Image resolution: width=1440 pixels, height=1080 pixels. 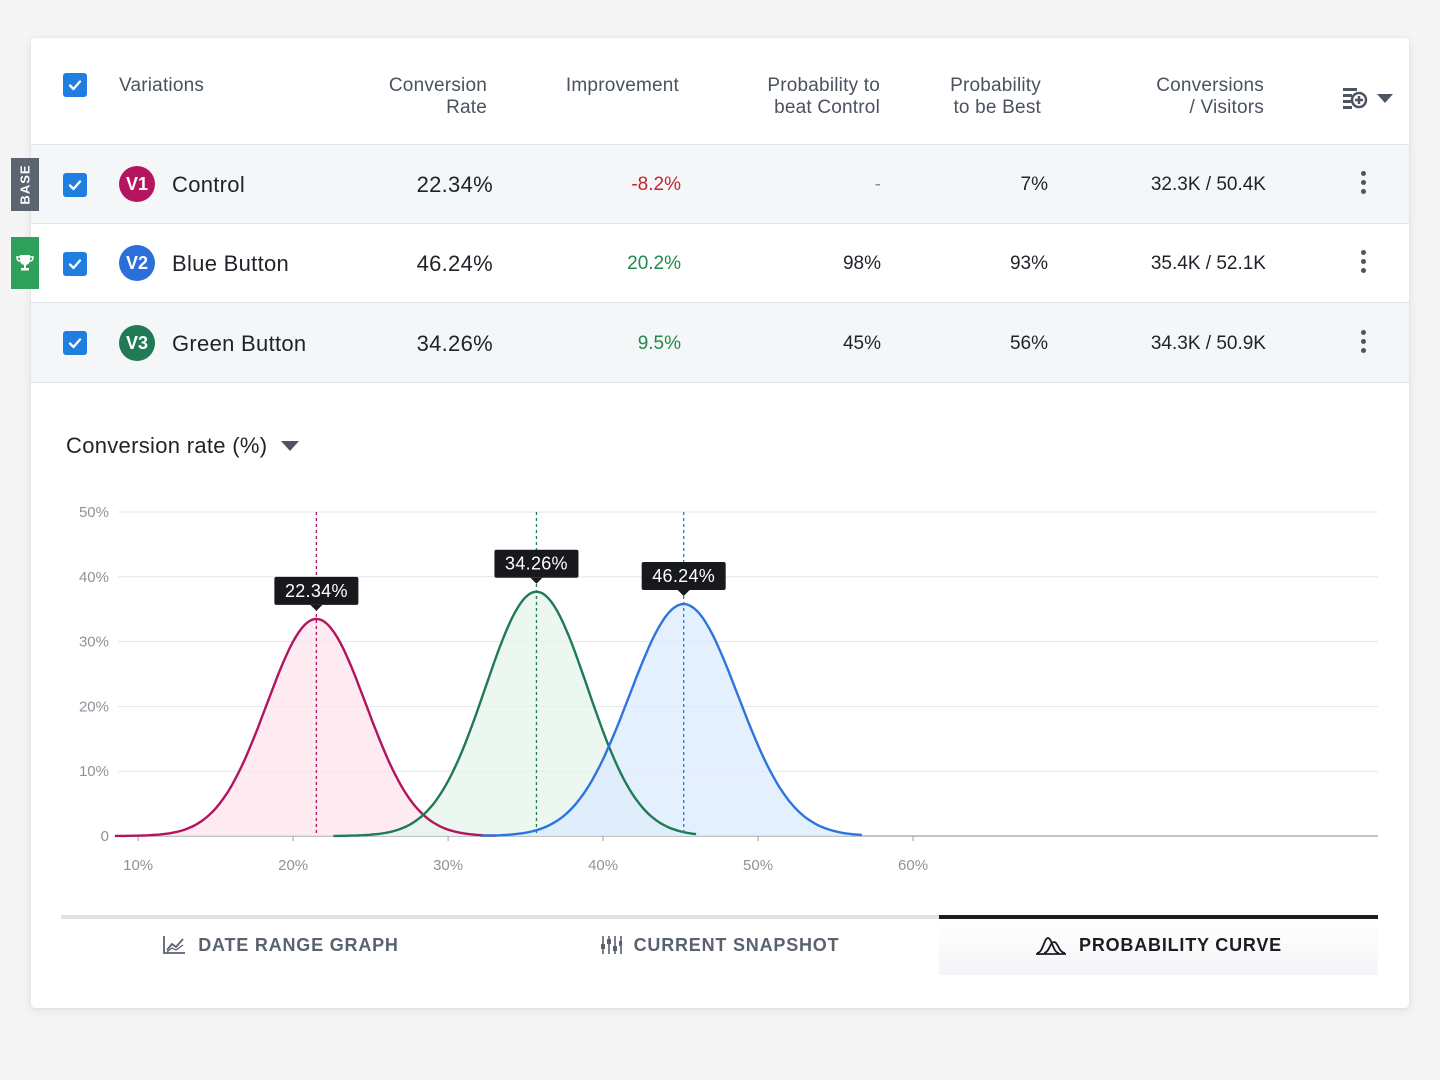 What do you see at coordinates (877, 184) in the screenshot?
I see `beat-control-control: -` at bounding box center [877, 184].